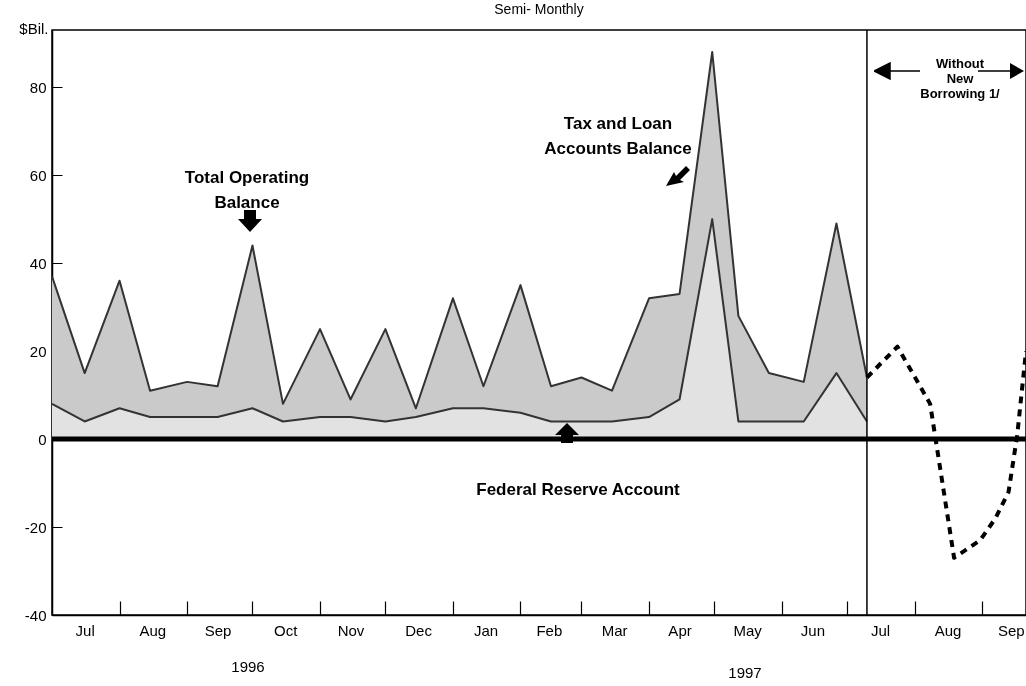 The width and height of the screenshot is (1026, 686). I want to click on x-tick-label: Apr, so click(680, 630).